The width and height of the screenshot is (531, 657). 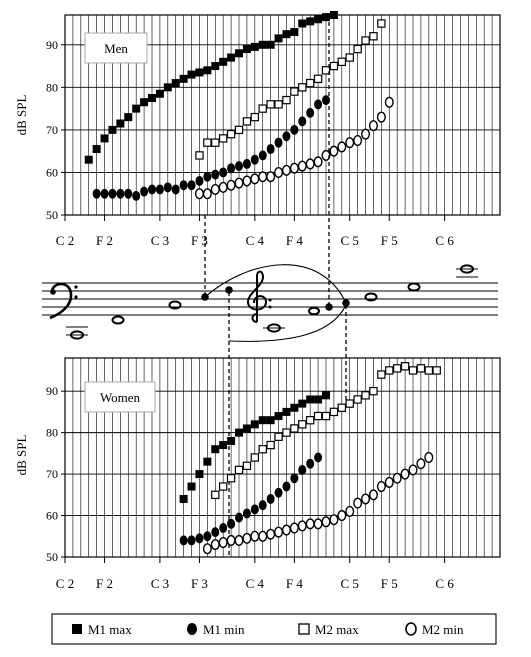 I want to click on women-panel-label: Women, so click(x=120, y=397).